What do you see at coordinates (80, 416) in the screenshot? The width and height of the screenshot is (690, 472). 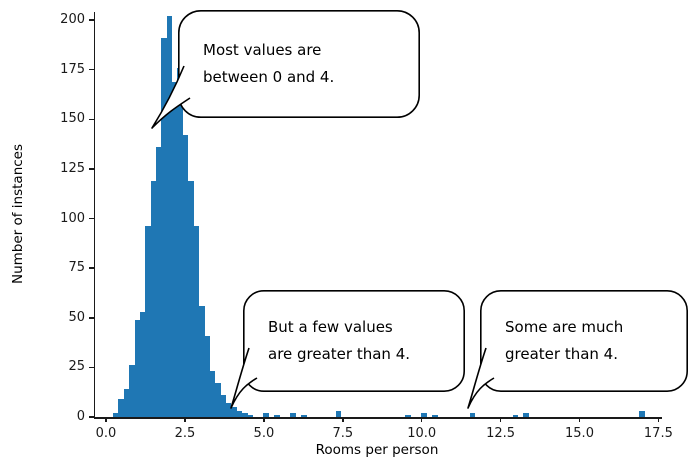 I see `y-tick-label: 0` at bounding box center [80, 416].